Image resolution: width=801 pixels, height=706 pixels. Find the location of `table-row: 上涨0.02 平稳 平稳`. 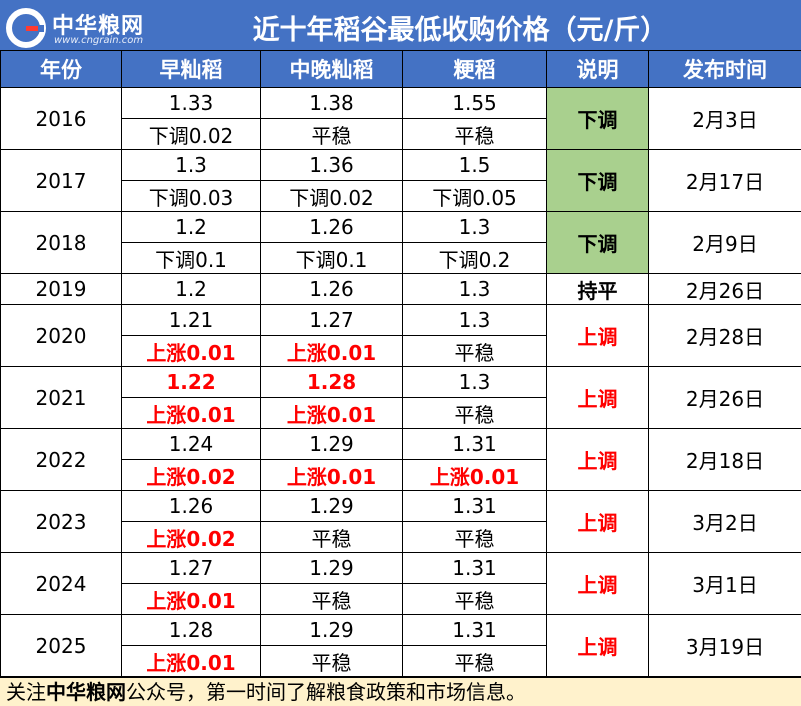

table-row: 上涨0.02 平稳 平稳 is located at coordinates (401, 537).